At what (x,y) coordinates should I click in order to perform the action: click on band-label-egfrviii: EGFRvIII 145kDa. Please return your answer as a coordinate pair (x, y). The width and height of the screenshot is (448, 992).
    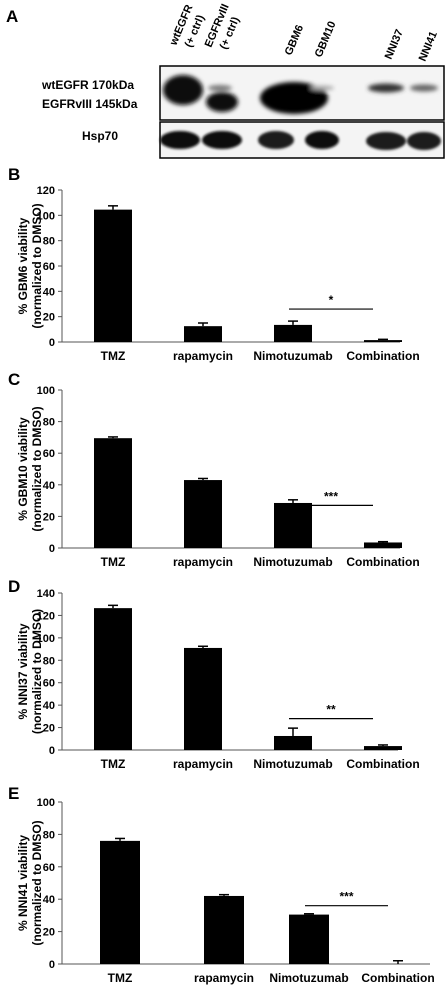
    Looking at the image, I should click on (90, 104).